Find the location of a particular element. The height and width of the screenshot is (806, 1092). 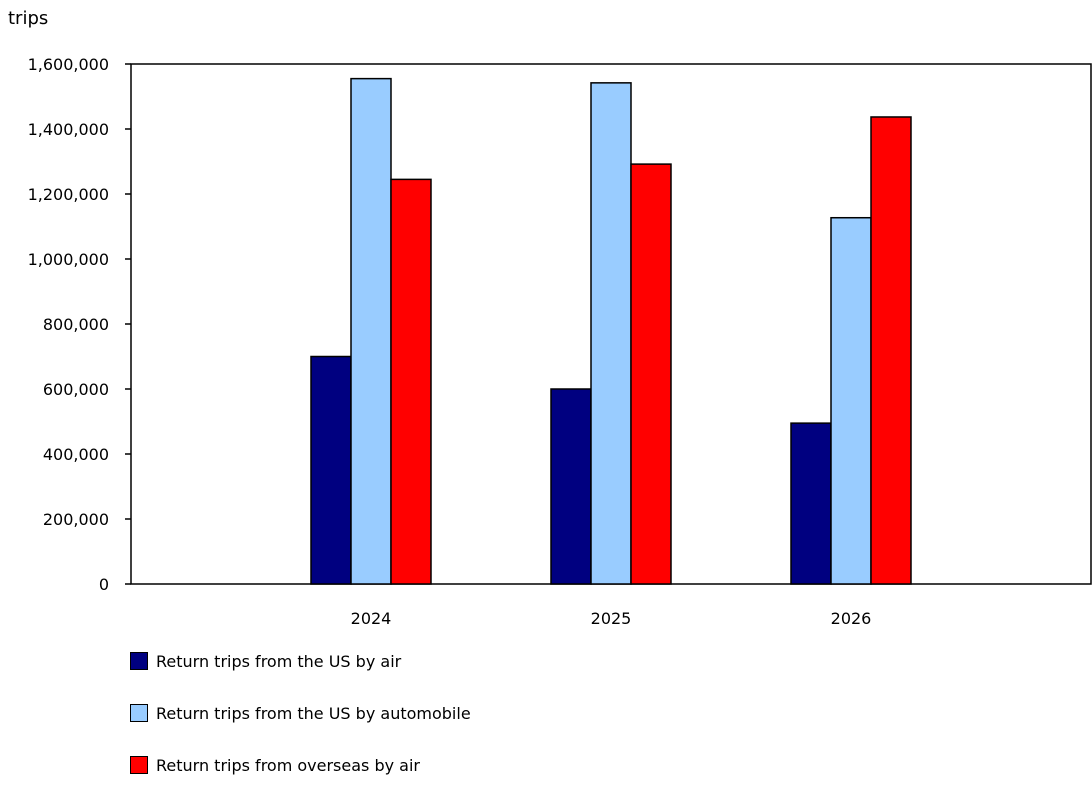

legend-label-us-air: Return trips from the US by air is located at coordinates (279, 661).